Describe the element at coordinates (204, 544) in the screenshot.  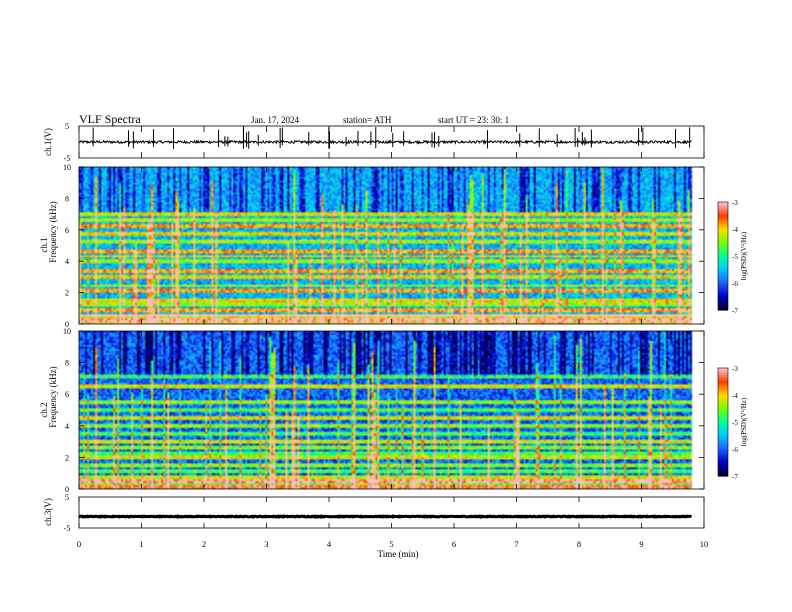
I see `time-tick-label: 2` at that location.